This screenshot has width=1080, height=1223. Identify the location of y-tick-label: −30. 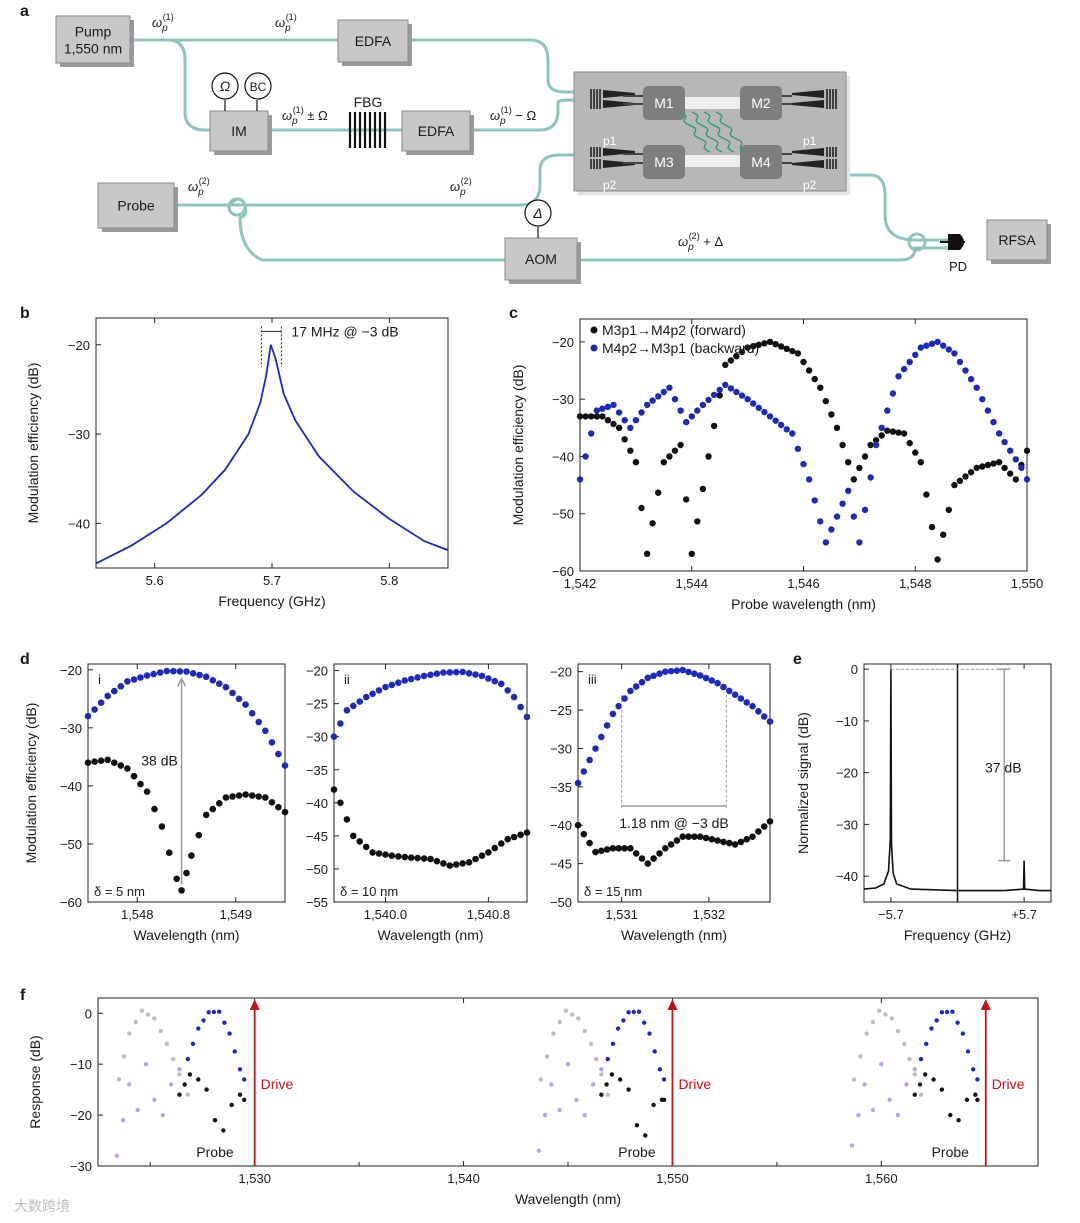
(317, 737).